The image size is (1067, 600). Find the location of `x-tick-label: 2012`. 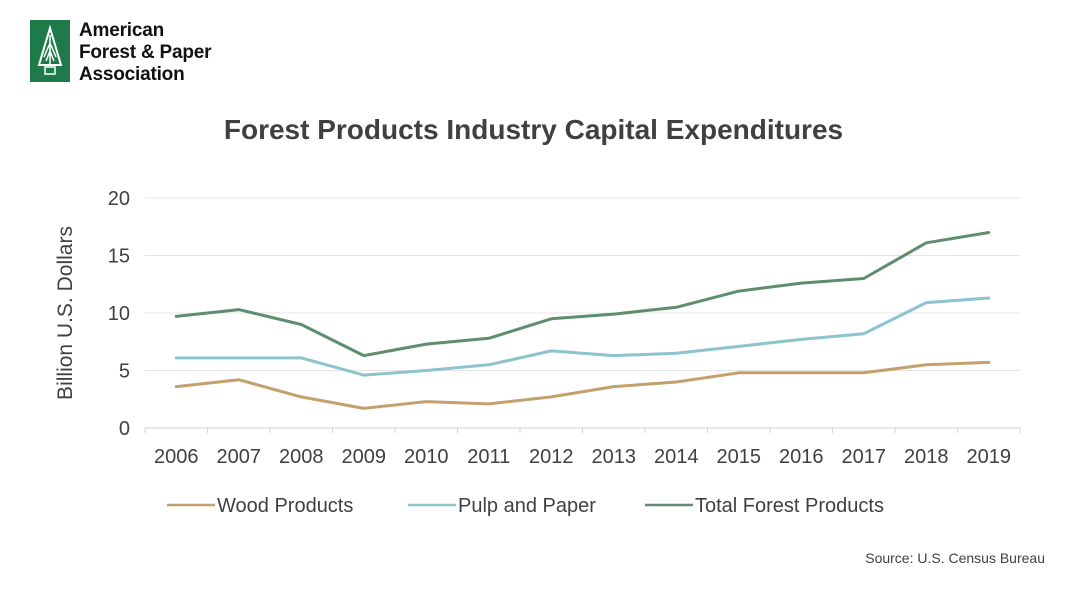

x-tick-label: 2012 is located at coordinates (551, 457).